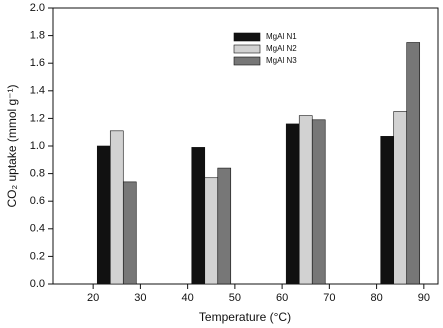 Image resolution: width=443 pixels, height=328 pixels. I want to click on y-tick-label: 1.8, so click(37, 36).